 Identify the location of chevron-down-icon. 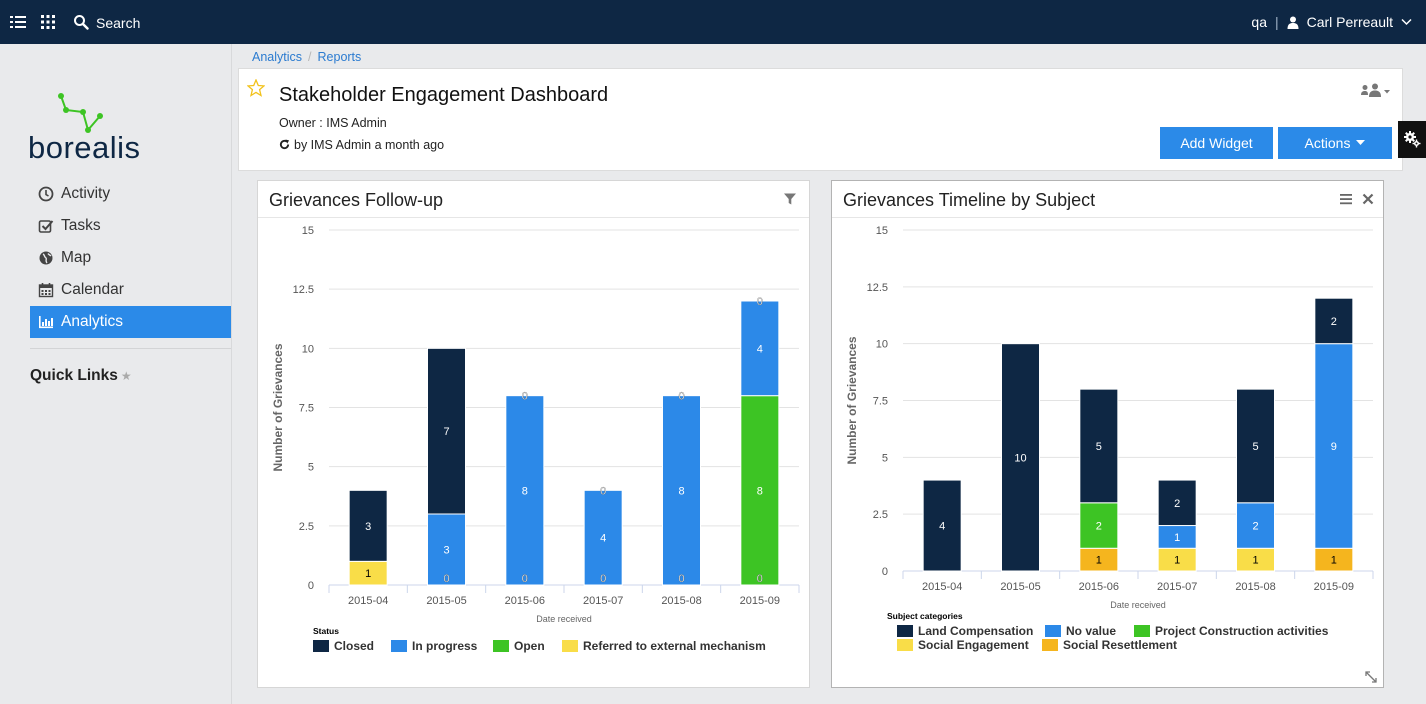
(1406, 22).